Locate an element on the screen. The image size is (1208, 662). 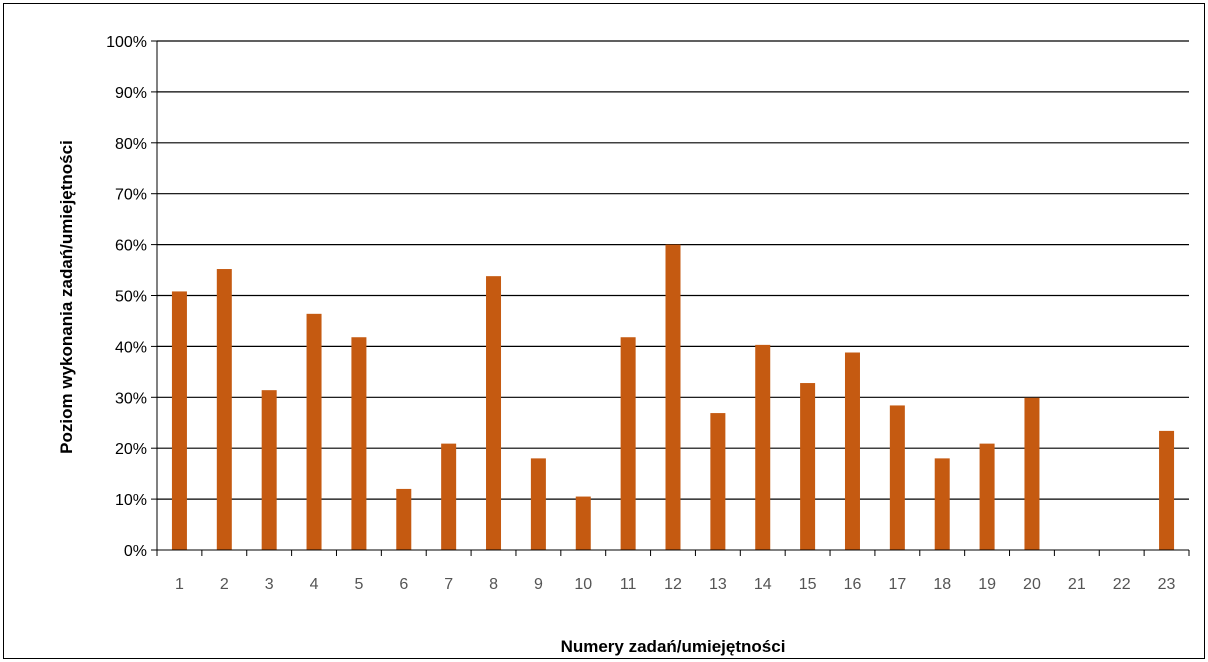
x-tick-label: 11 is located at coordinates (628, 584).